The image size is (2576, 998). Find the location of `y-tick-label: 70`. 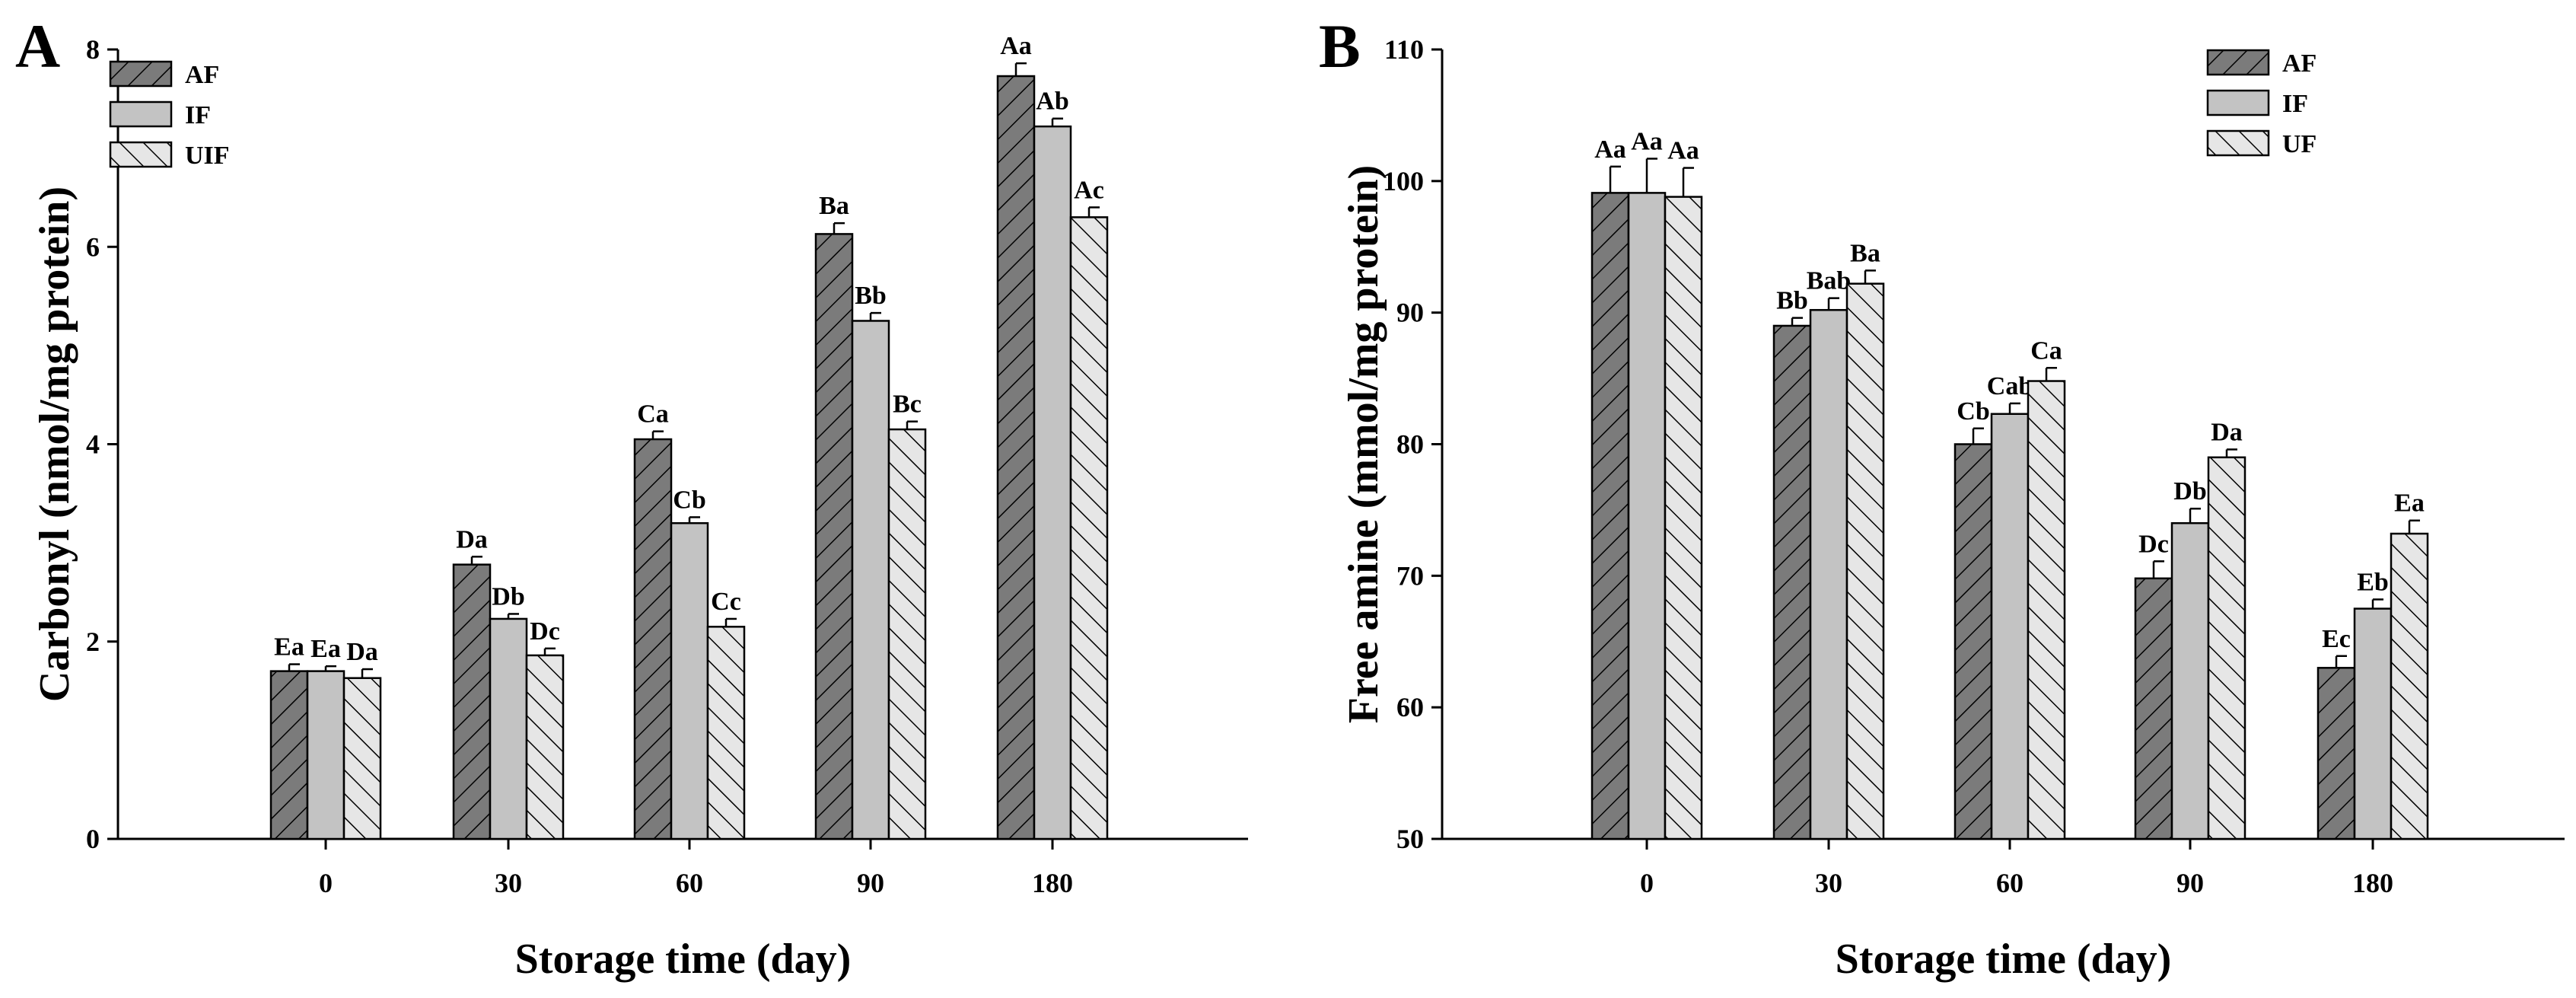

y-tick-label: 70 is located at coordinates (1410, 575).